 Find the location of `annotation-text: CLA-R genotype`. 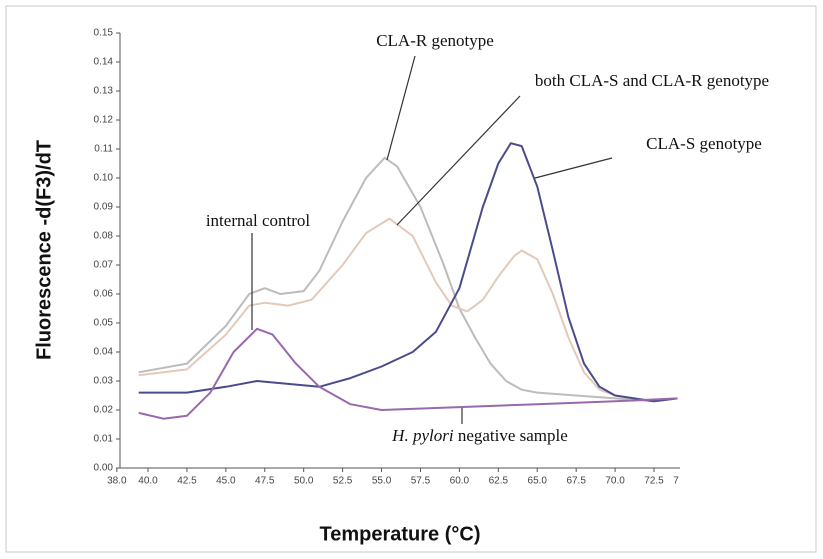

annotation-text: CLA-R genotype is located at coordinates (435, 40).